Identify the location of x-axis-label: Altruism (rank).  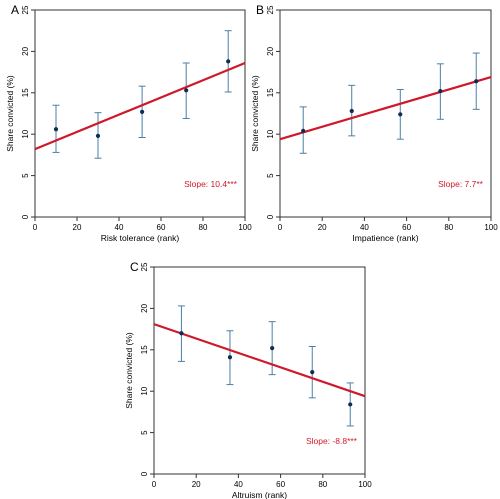
(259, 494).